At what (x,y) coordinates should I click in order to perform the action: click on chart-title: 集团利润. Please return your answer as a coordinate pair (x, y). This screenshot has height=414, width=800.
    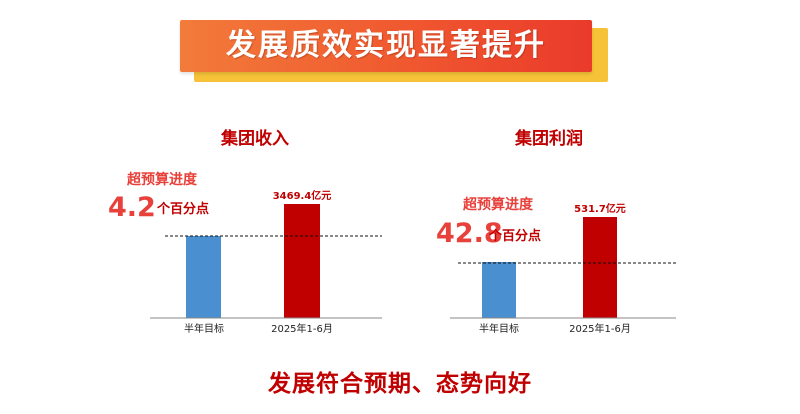
    Looking at the image, I should click on (548, 138).